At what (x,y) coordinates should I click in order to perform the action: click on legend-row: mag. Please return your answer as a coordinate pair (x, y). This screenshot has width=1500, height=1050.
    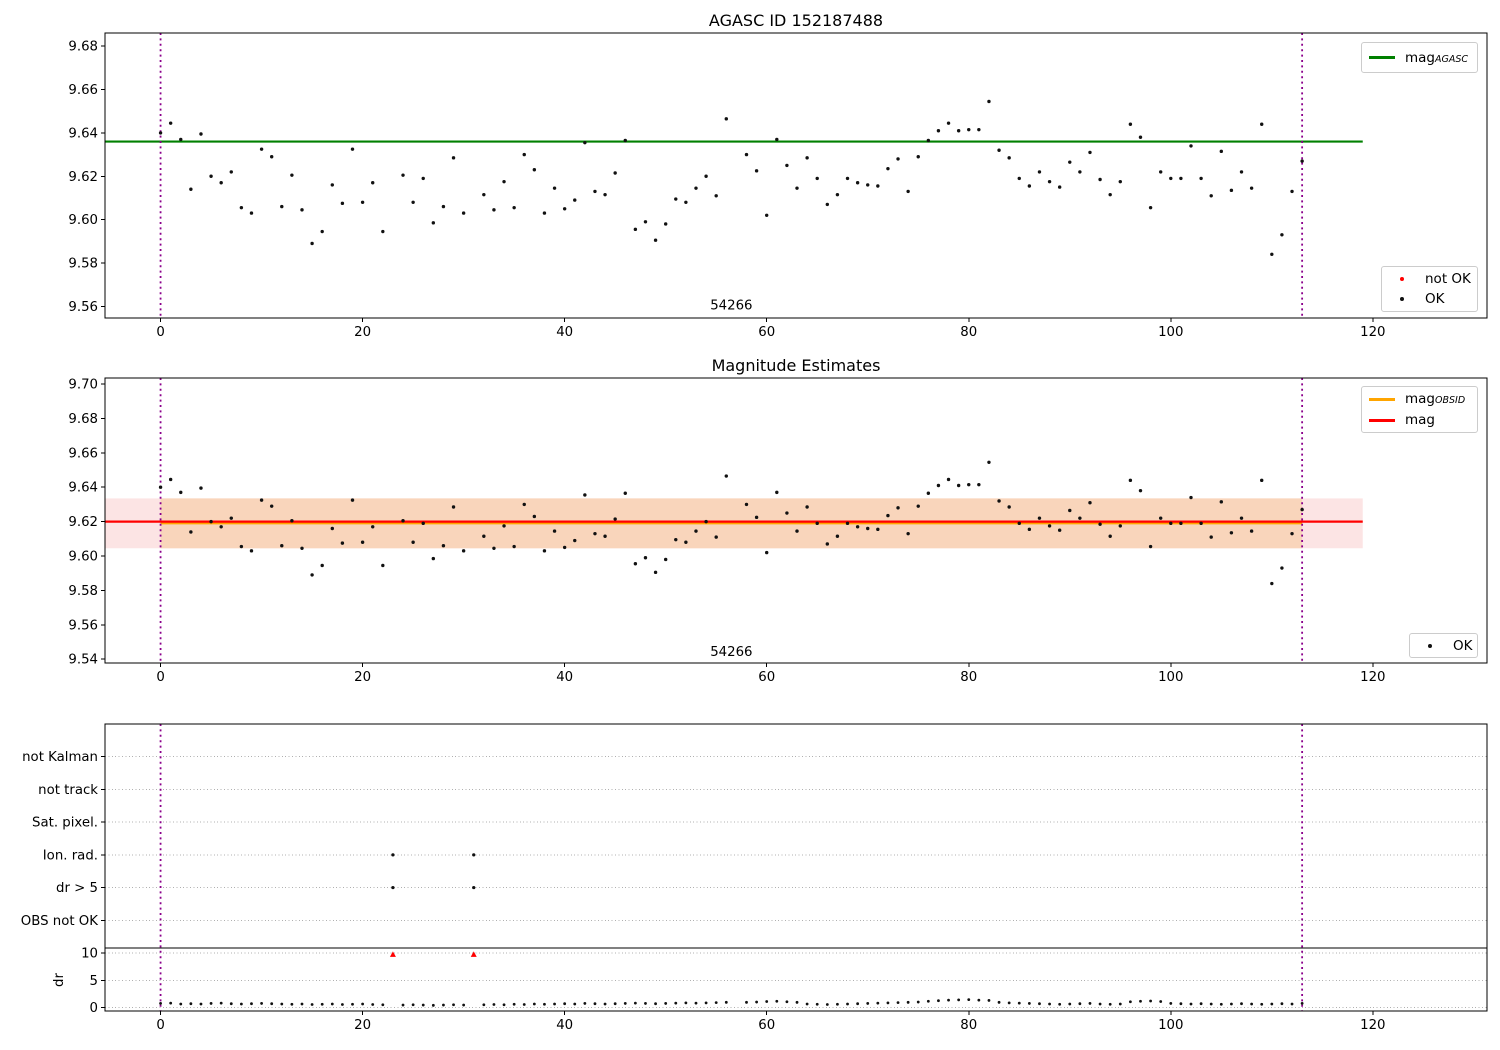
    Looking at the image, I should click on (1419, 420).